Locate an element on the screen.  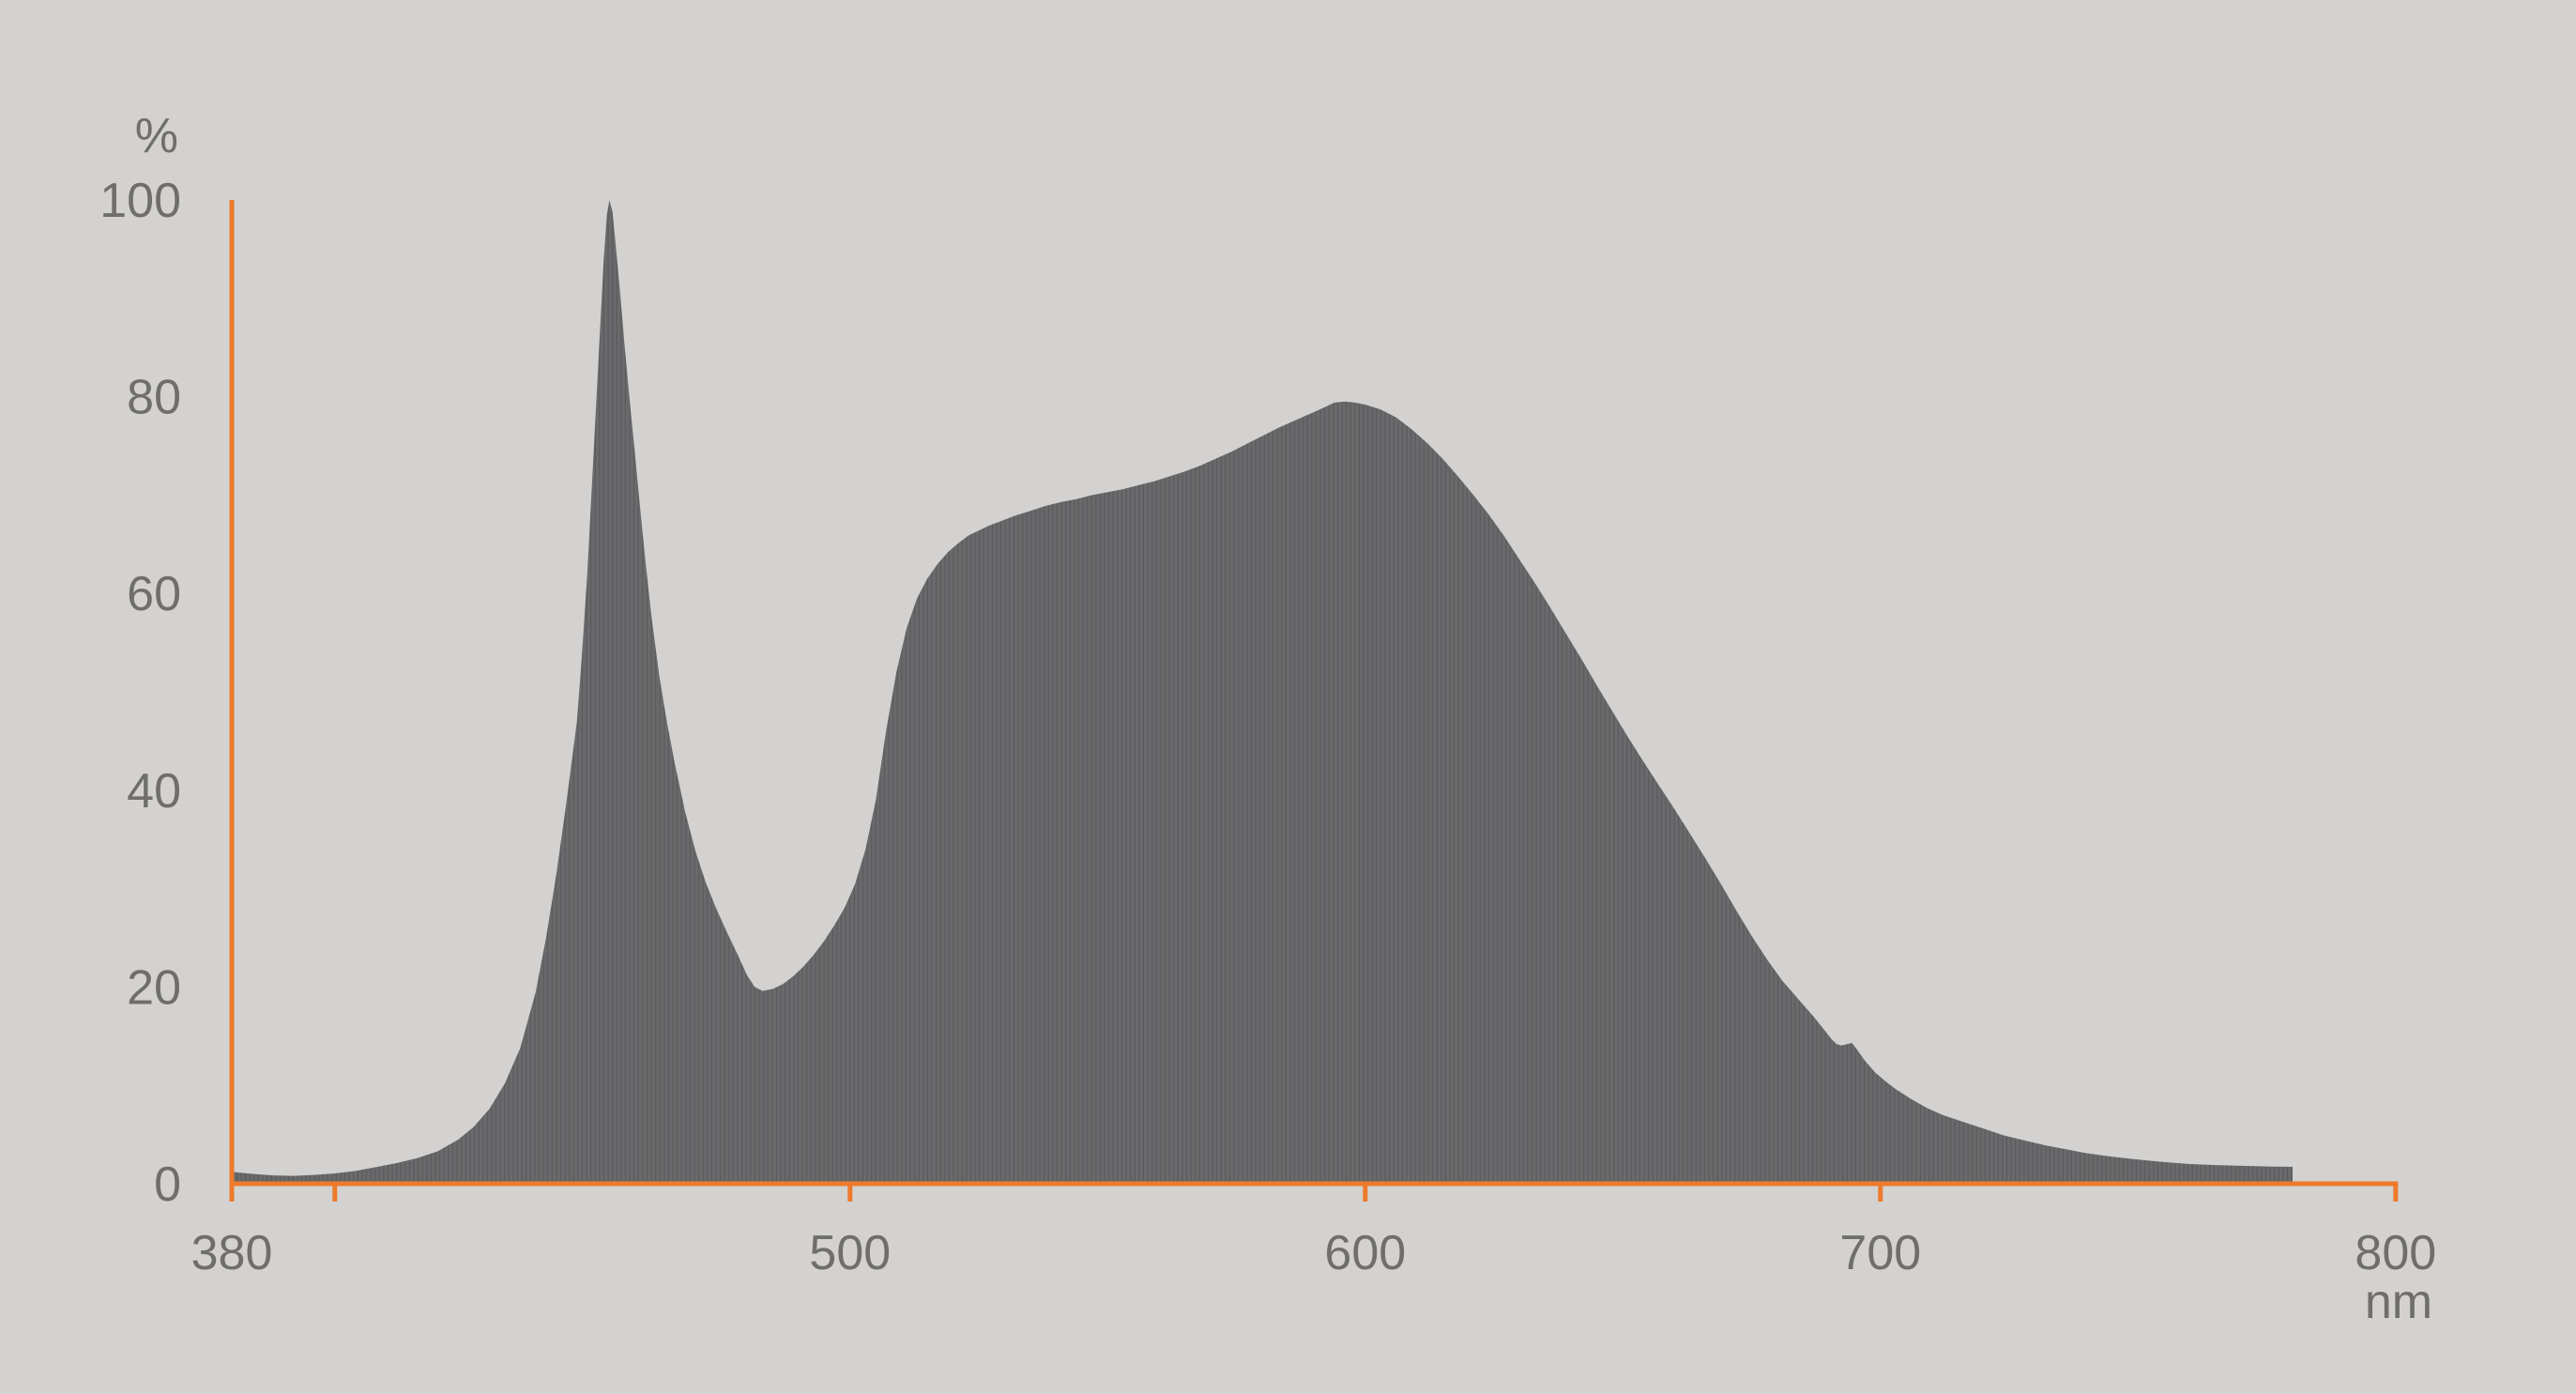
y-axis-line is located at coordinates (232, 701).